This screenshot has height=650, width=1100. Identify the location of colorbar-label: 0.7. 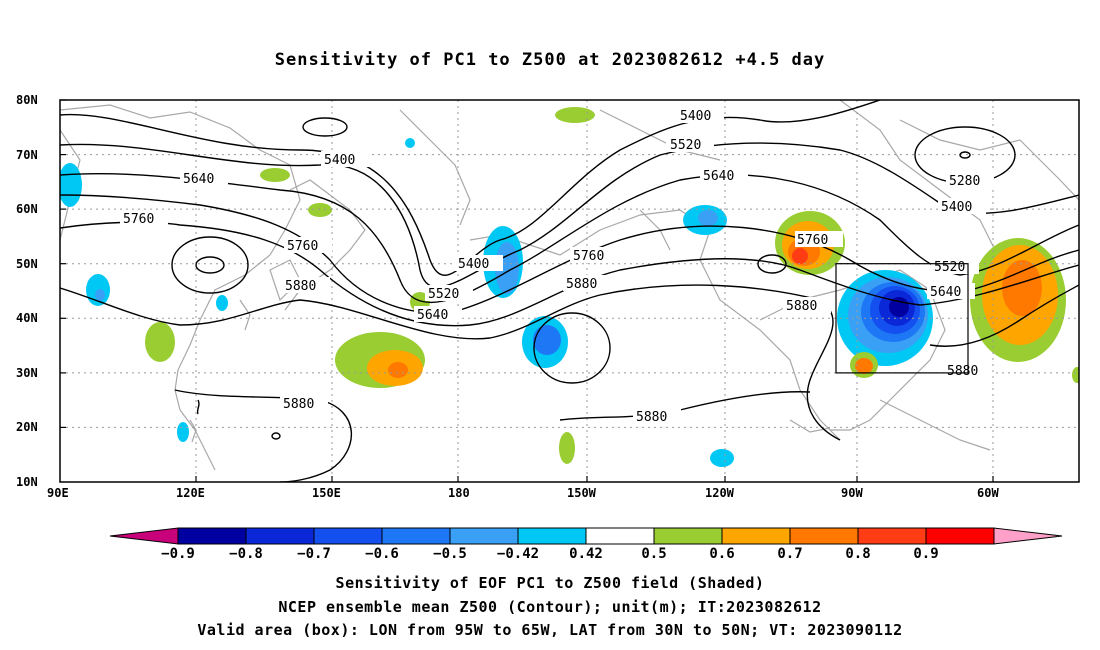
(789, 554).